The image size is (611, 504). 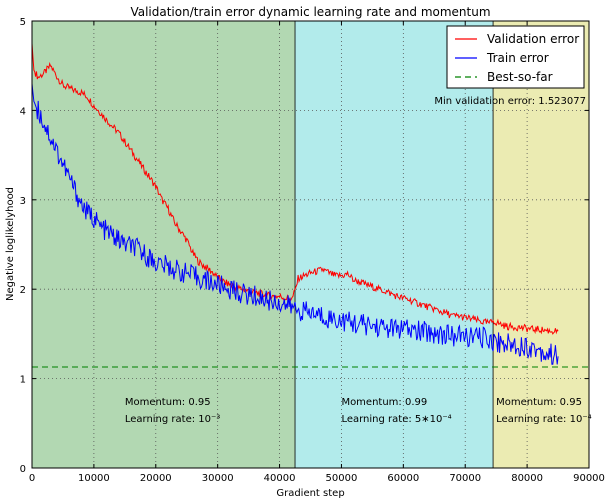 I want to click on x-tick-label: 0, so click(x=32, y=478).